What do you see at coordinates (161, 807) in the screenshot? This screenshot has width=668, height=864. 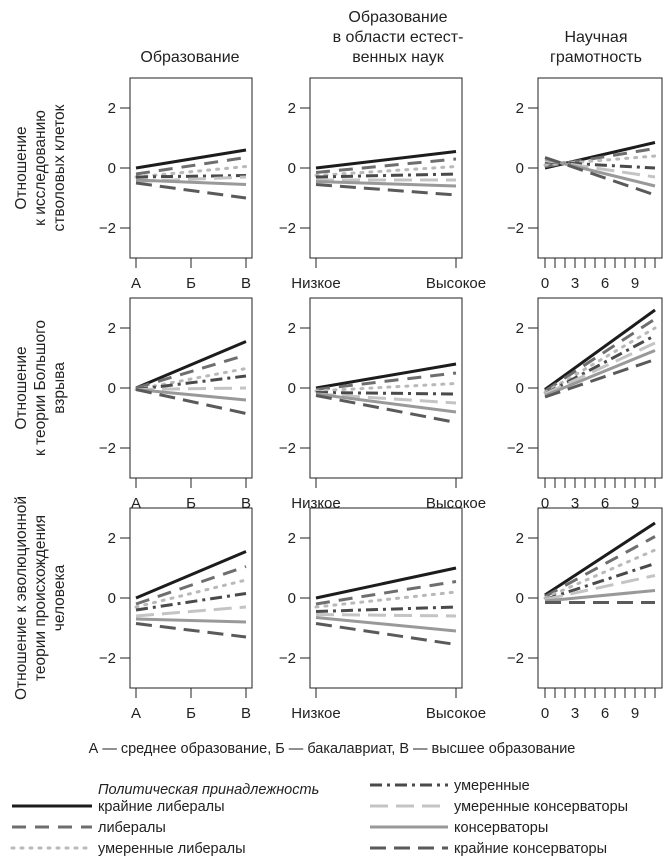 I see `legend-label: крайние либералы` at bounding box center [161, 807].